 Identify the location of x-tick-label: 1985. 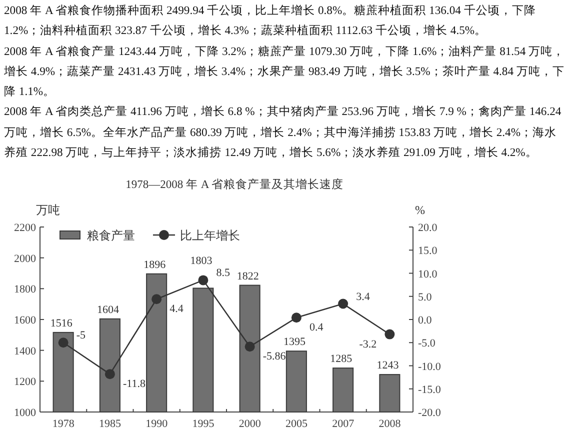
(110, 424).